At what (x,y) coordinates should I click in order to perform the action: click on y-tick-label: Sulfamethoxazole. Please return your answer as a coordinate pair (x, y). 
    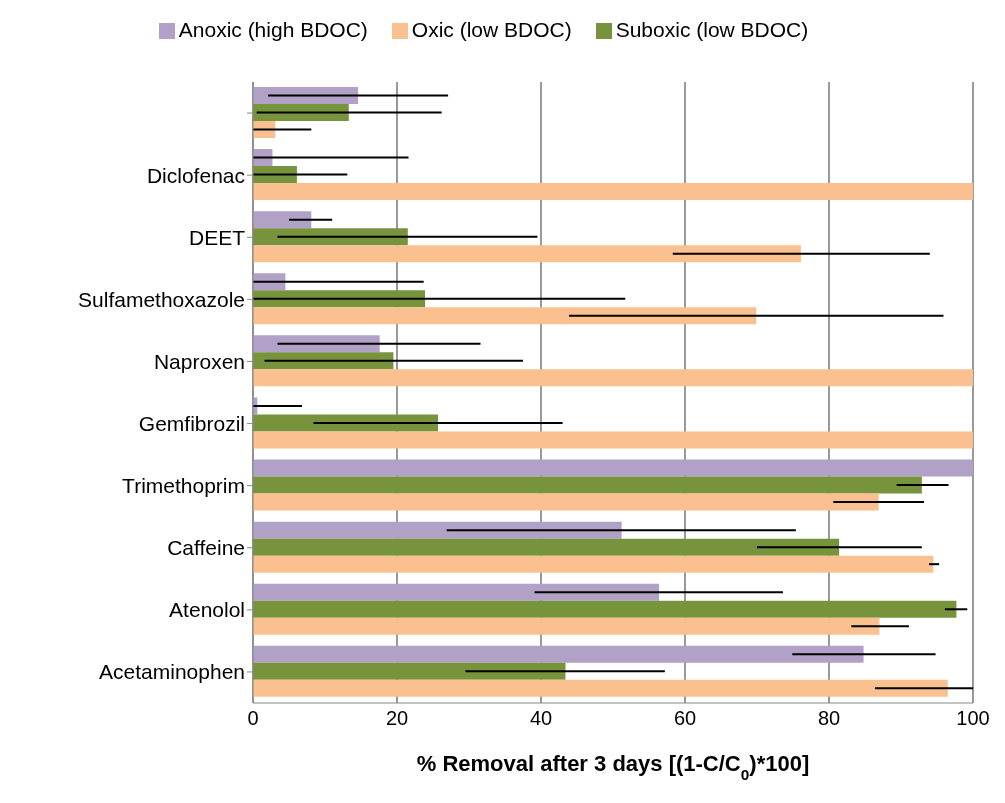
    Looking at the image, I should click on (161, 299).